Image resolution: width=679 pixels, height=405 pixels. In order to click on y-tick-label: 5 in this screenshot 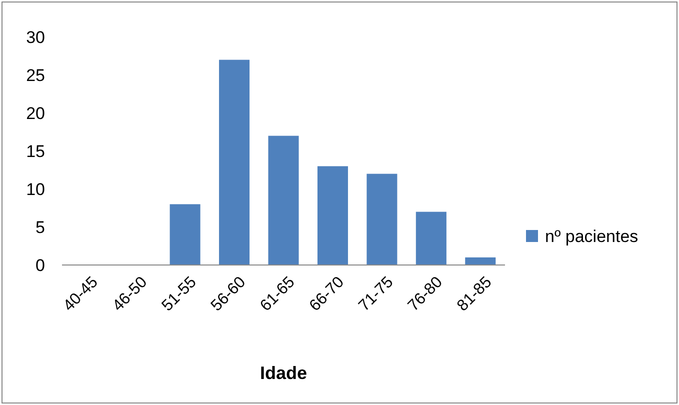, I will do `click(40, 227)`.